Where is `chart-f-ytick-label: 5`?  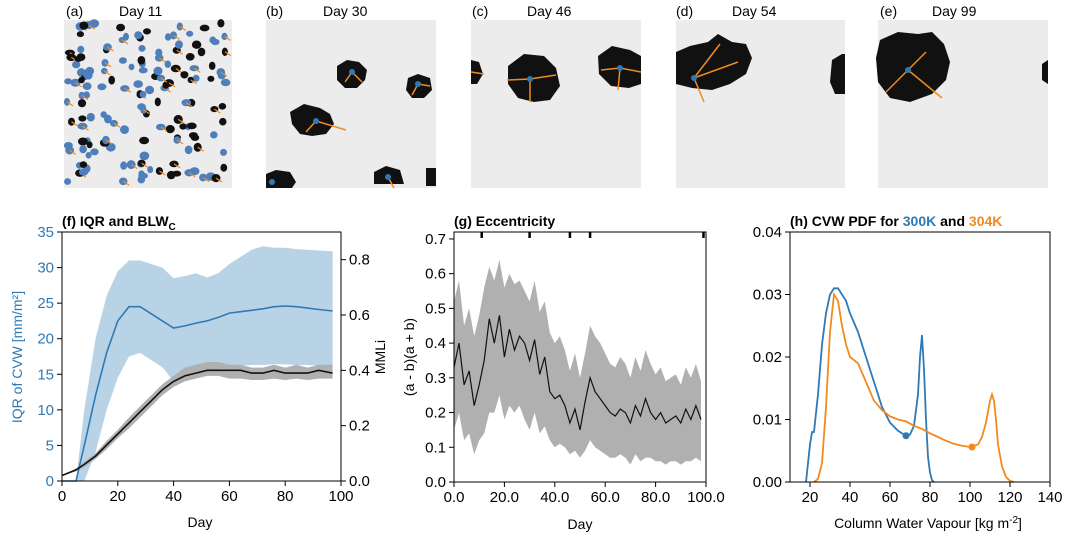 chart-f-ytick-label: 5 is located at coordinates (50, 445).